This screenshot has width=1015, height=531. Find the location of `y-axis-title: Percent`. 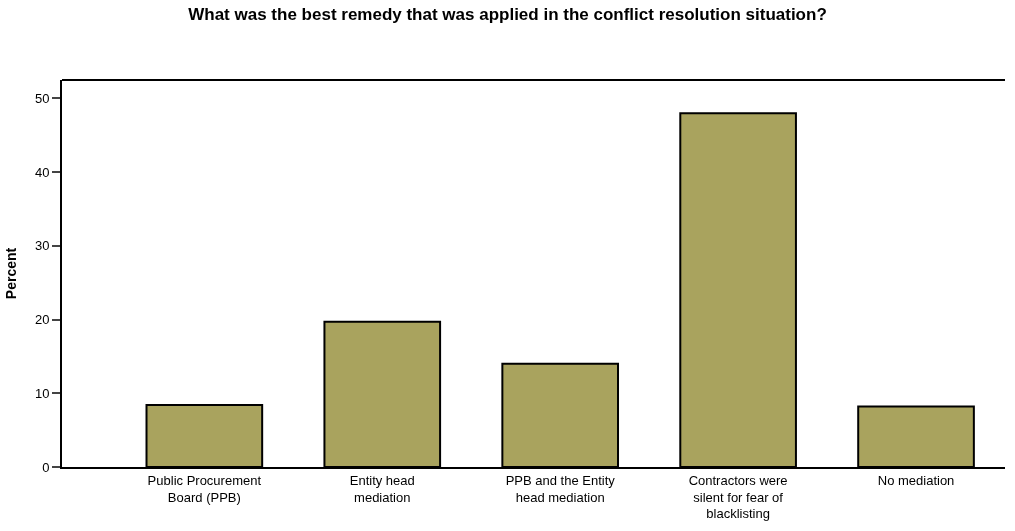

y-axis-title: Percent is located at coordinates (11, 273).